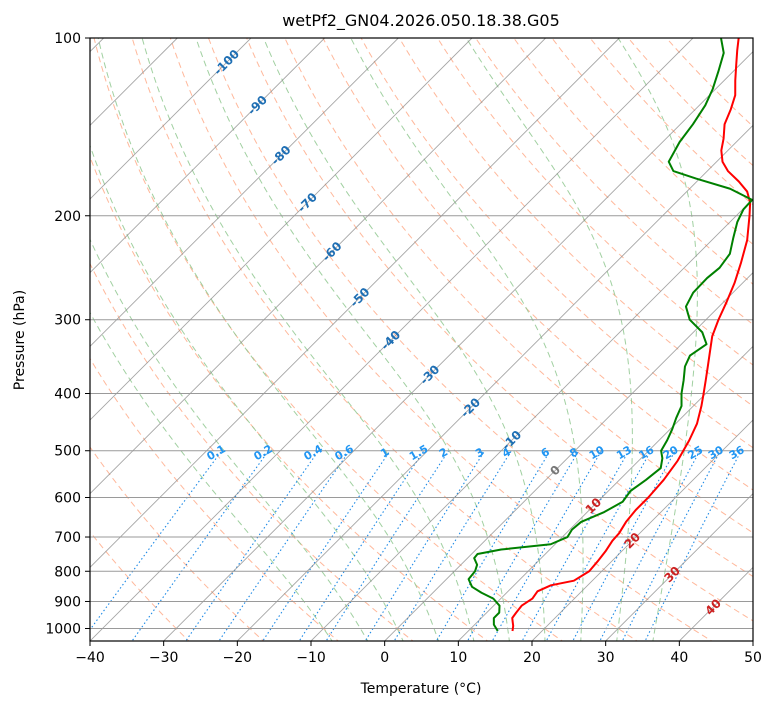  What do you see at coordinates (753, 658) in the screenshot?
I see `x-tick-label: 50` at bounding box center [753, 658].